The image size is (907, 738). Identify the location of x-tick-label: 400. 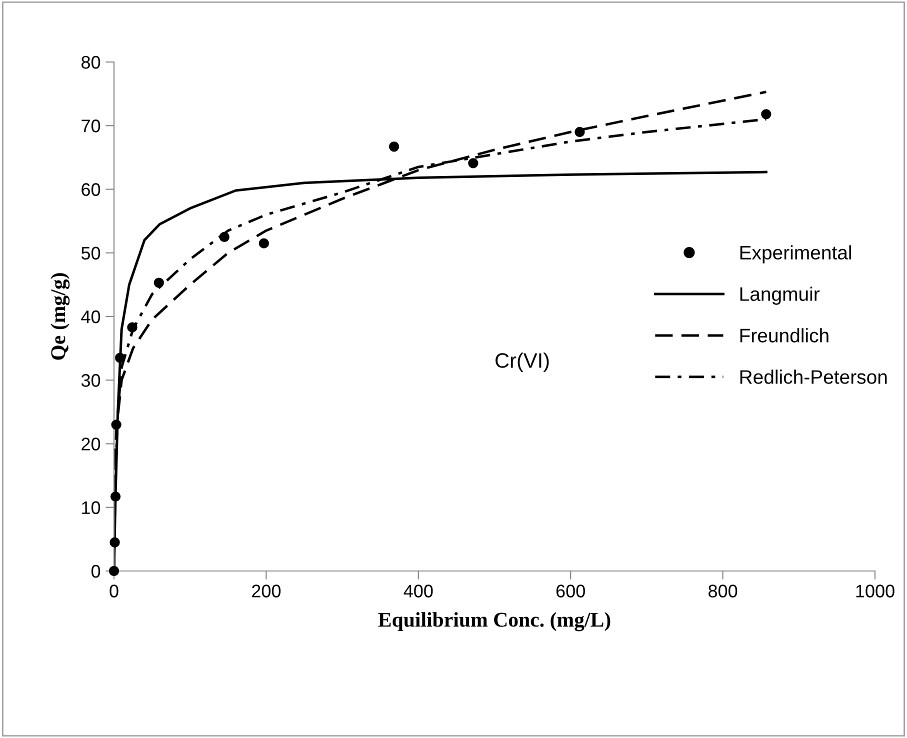
(418, 591).